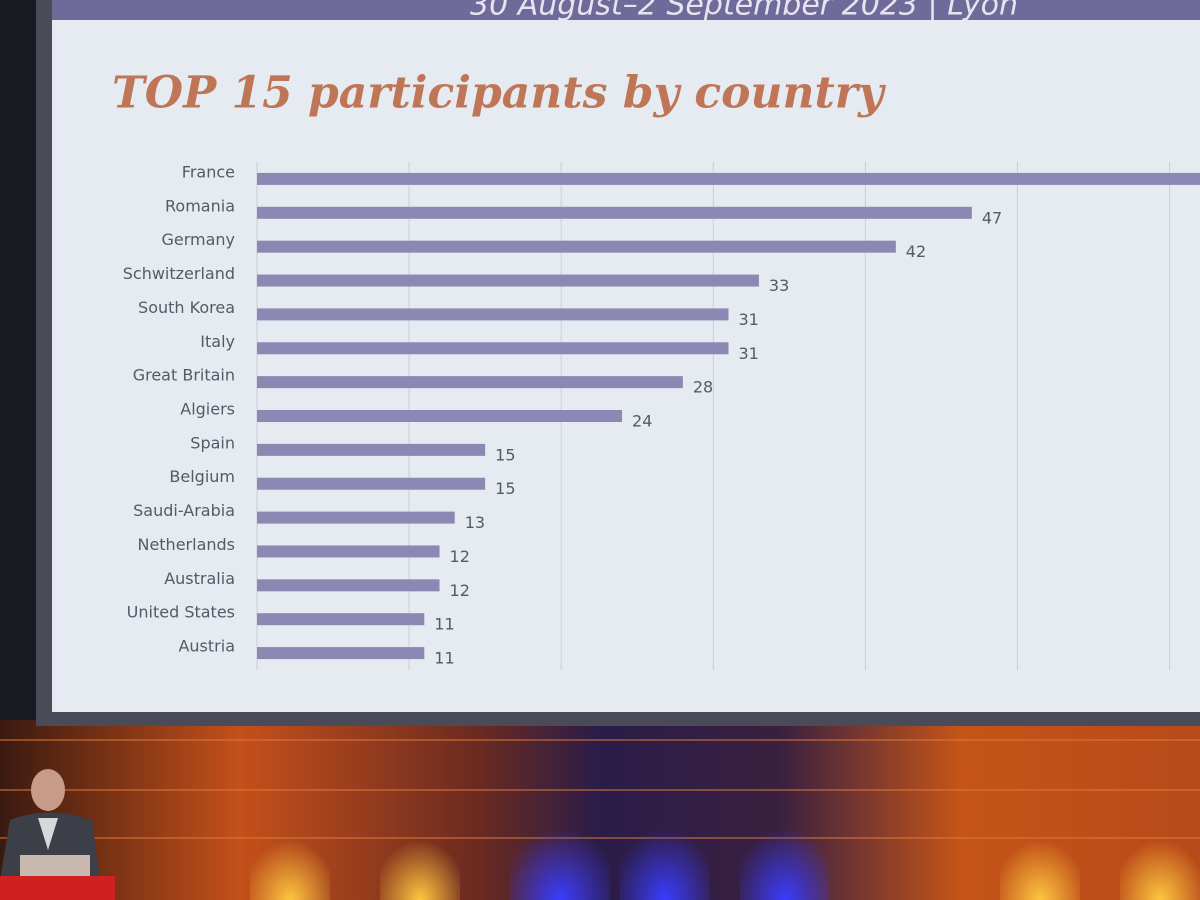 This screenshot has height=900, width=1200. What do you see at coordinates (200, 205) in the screenshot?
I see `category-label: Romania` at bounding box center [200, 205].